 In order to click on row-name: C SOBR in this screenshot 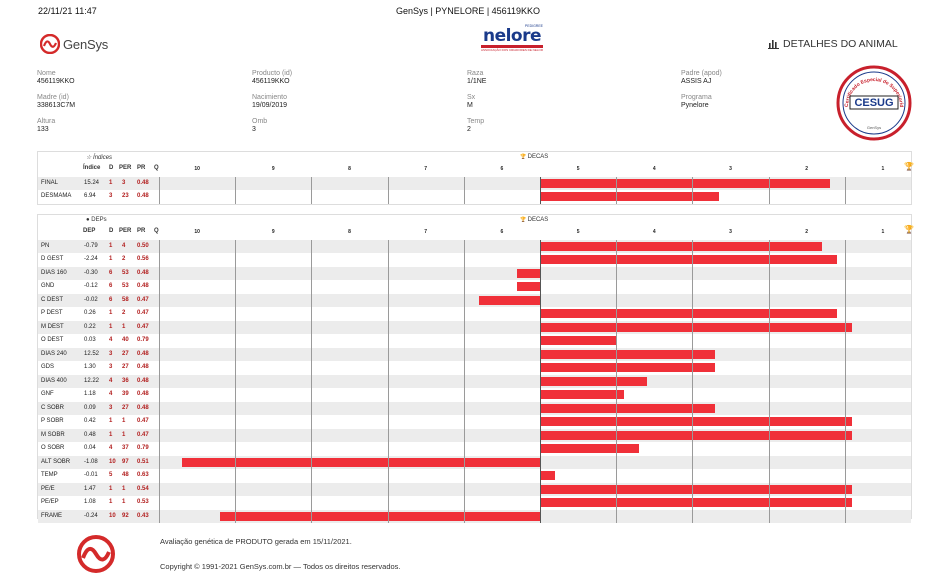, I will do `click(53, 407)`.